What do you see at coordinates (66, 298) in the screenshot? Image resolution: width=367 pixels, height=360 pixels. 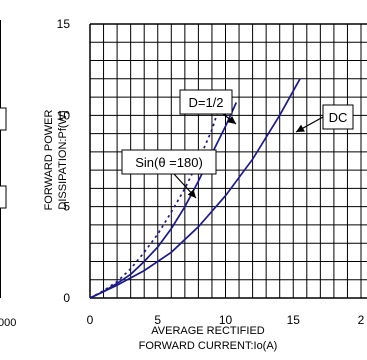 I see `y-tick-label: 0` at bounding box center [66, 298].